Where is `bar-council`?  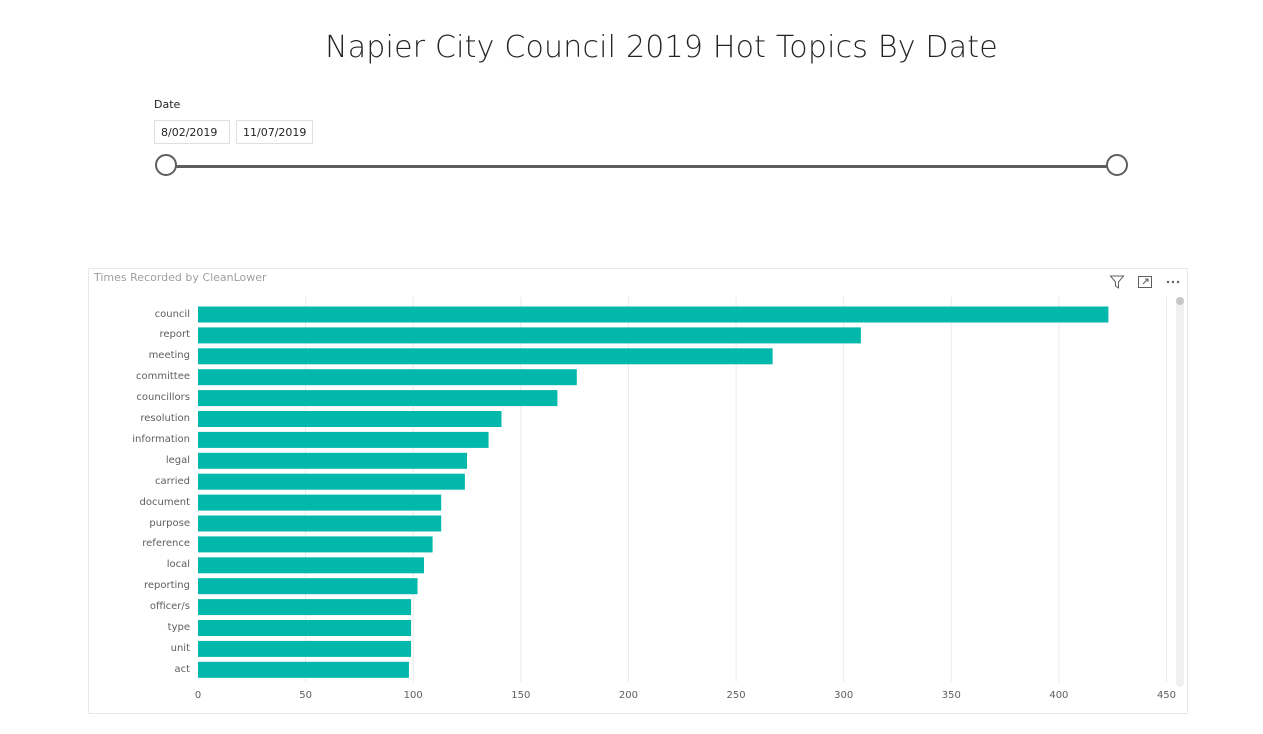
bar-council is located at coordinates (653, 314).